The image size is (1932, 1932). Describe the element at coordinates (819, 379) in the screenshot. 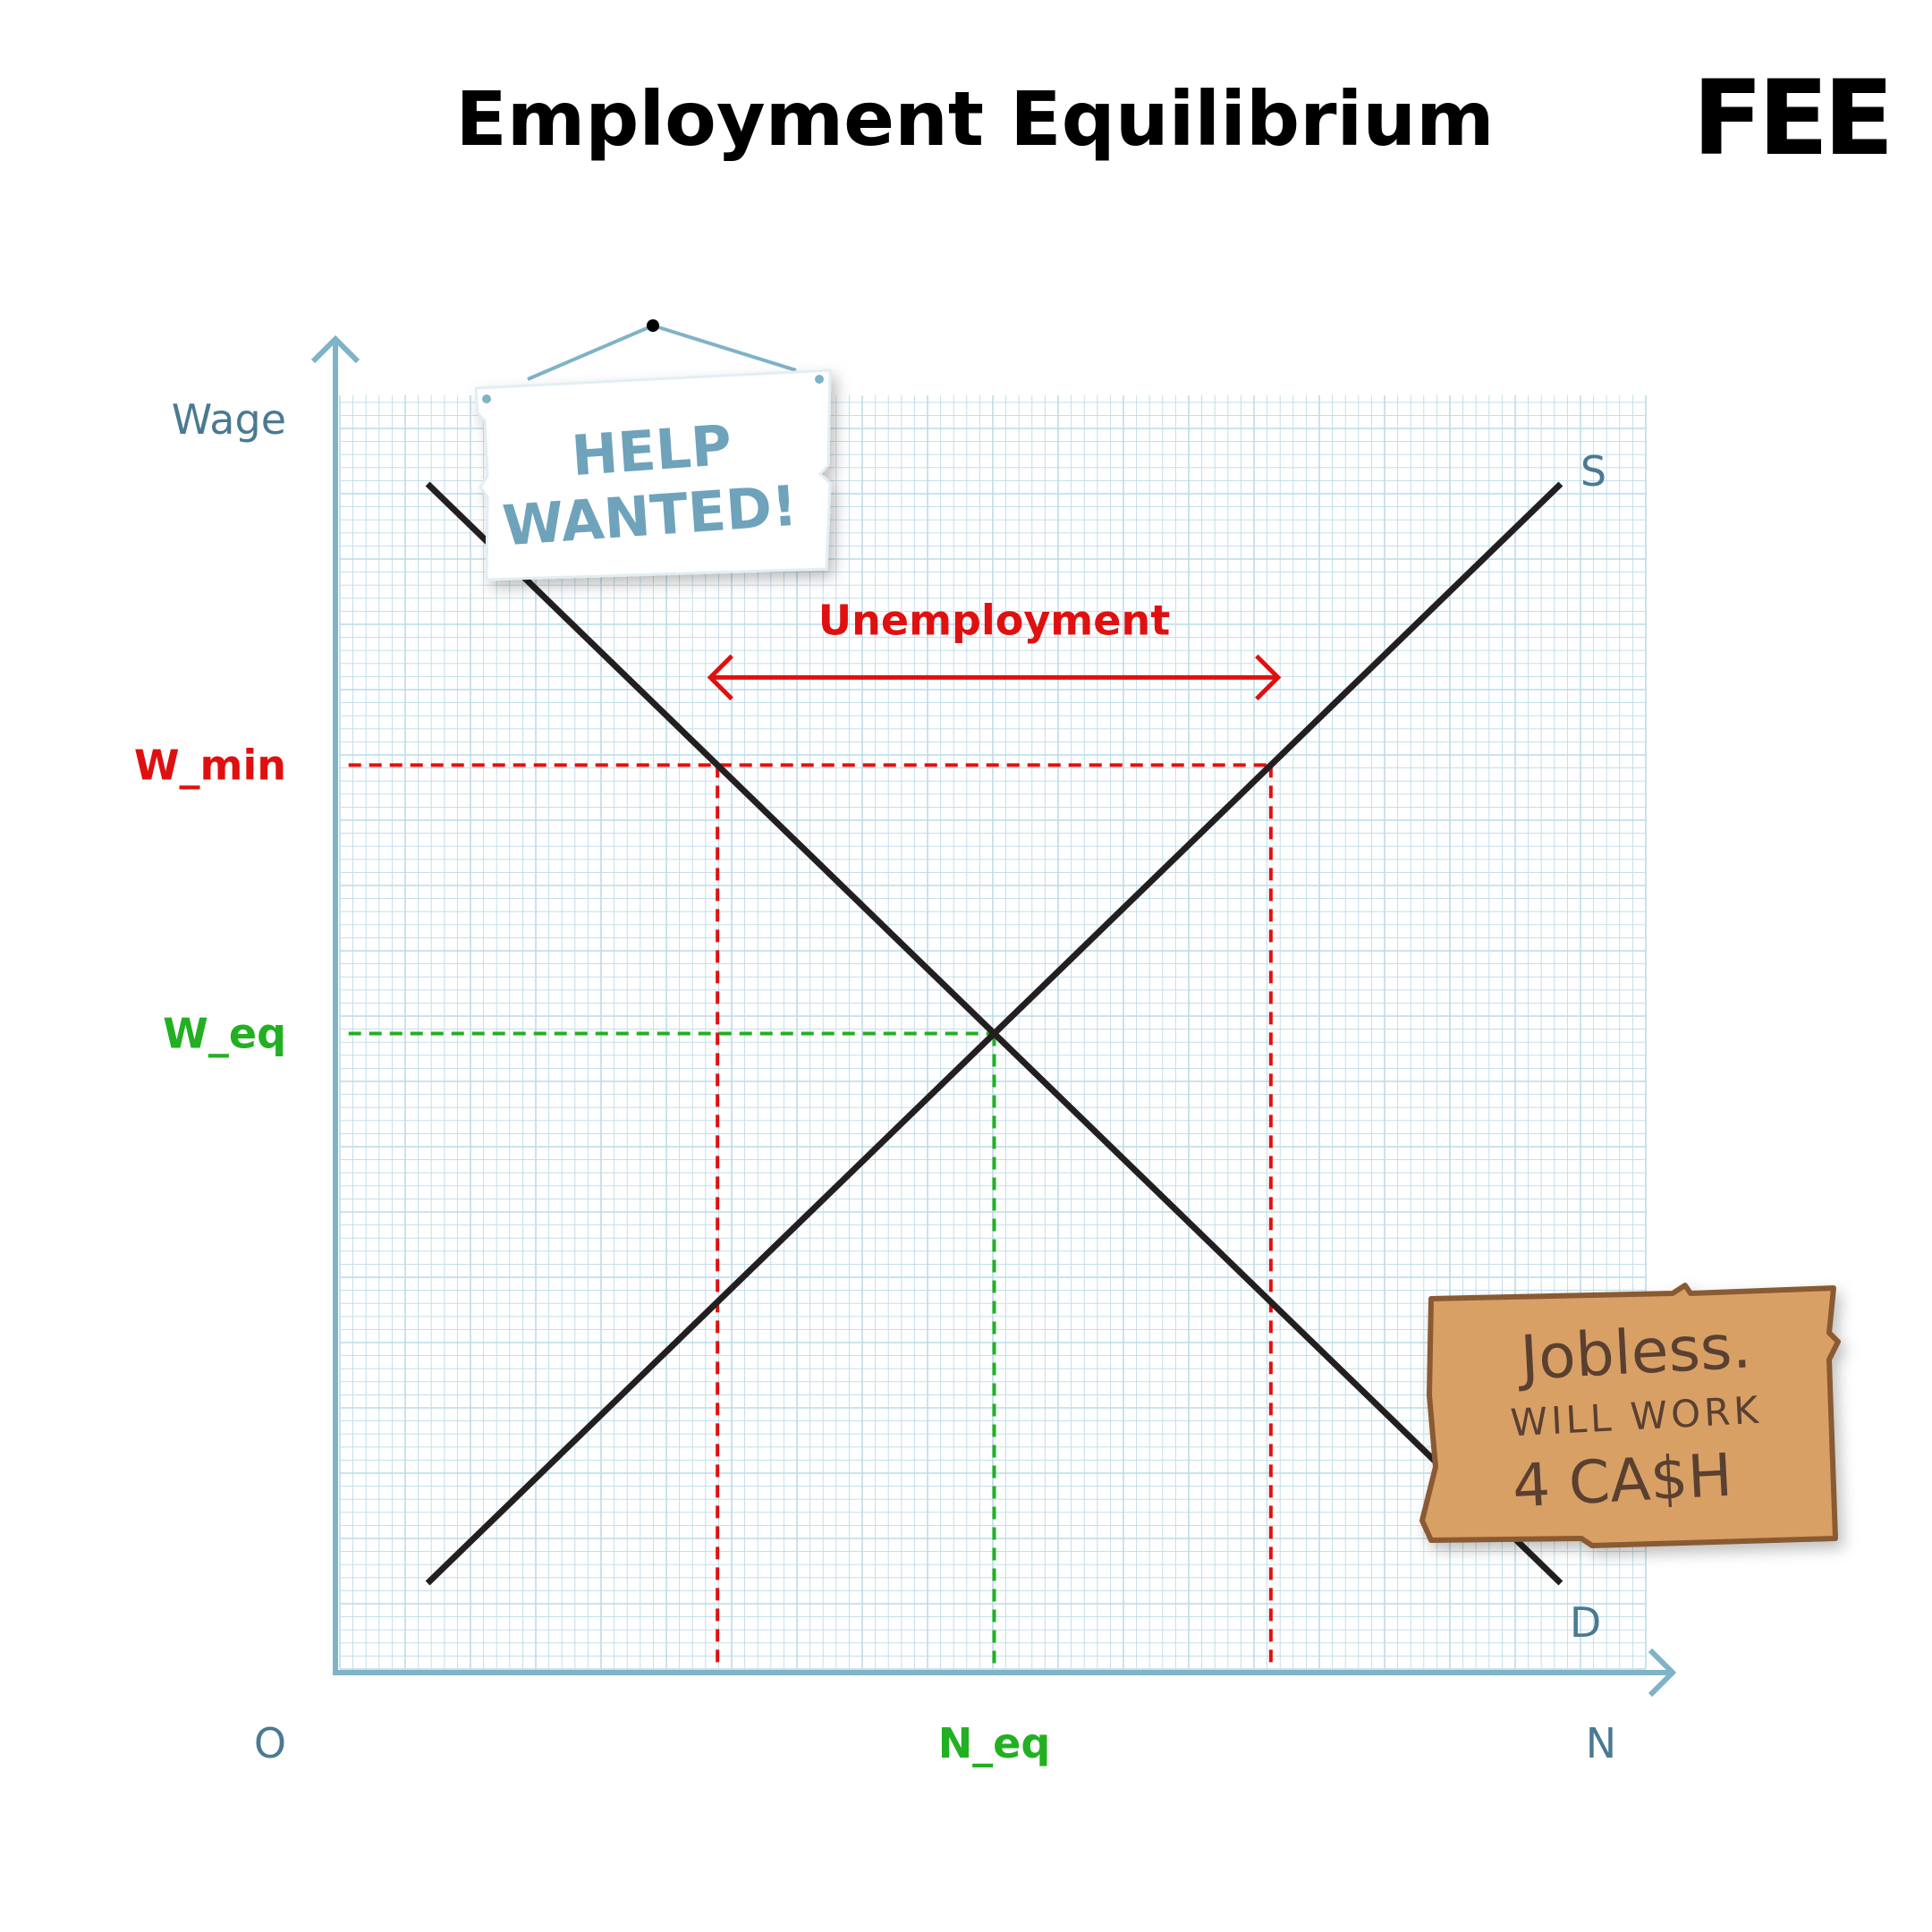

I see `sign-hole-right` at that location.